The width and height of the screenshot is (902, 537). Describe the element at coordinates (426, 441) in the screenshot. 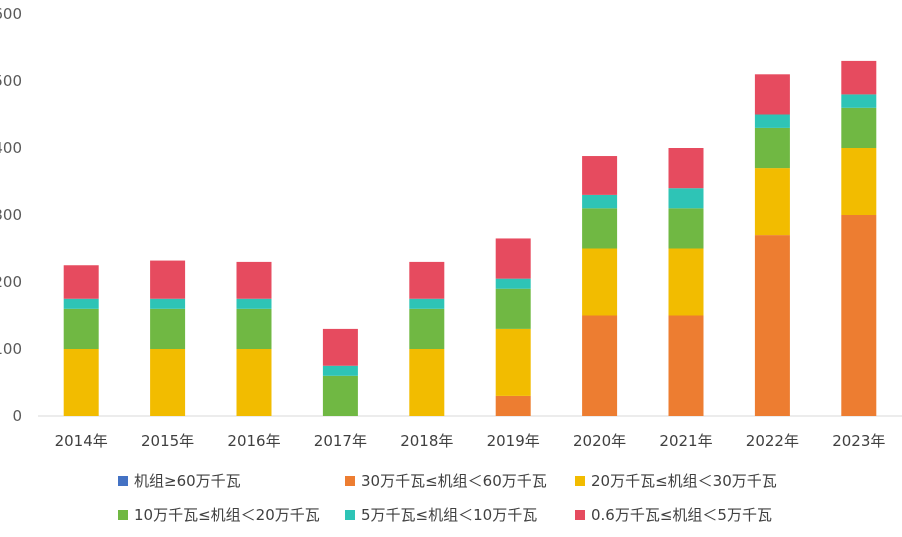

I see `x-tick-label: 2018年` at that location.